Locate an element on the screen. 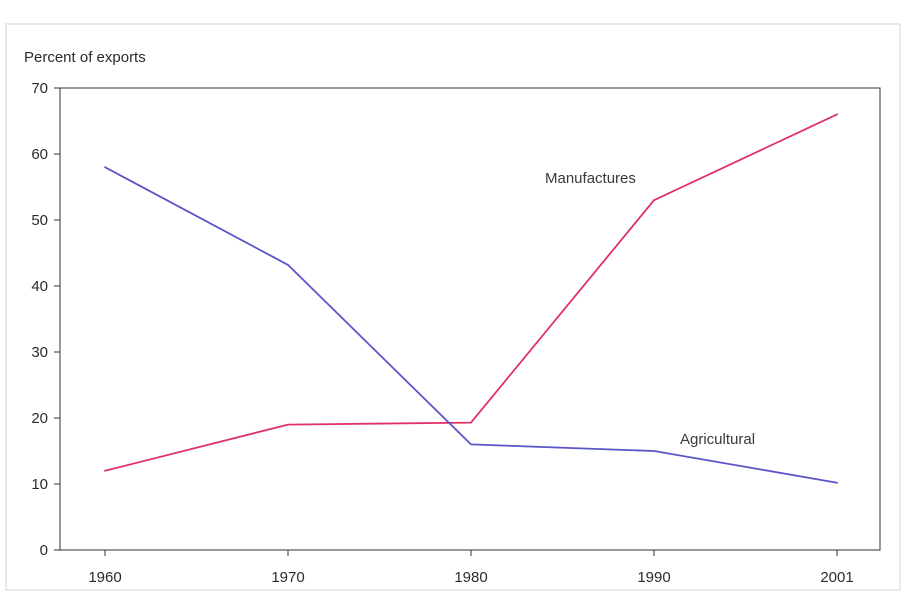  x-tick-label: 1990 is located at coordinates (653, 577).